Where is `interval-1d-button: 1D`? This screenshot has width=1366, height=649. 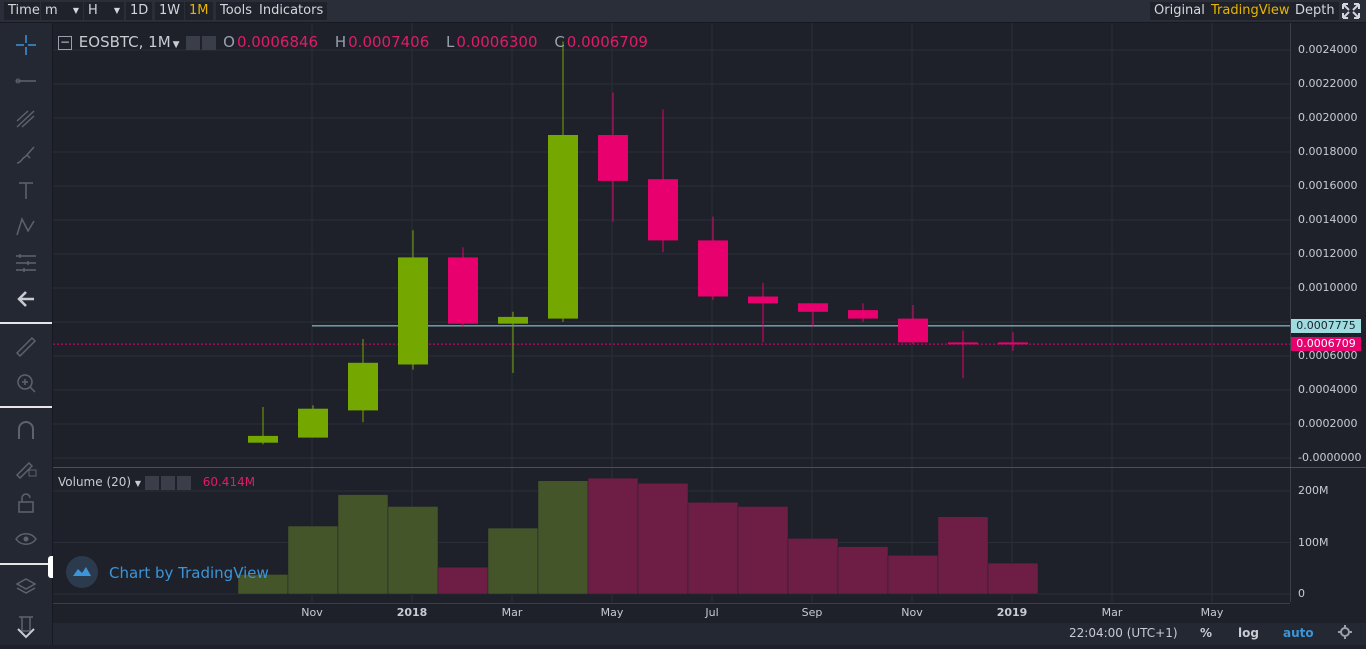 interval-1d-button: 1D is located at coordinates (139, 11).